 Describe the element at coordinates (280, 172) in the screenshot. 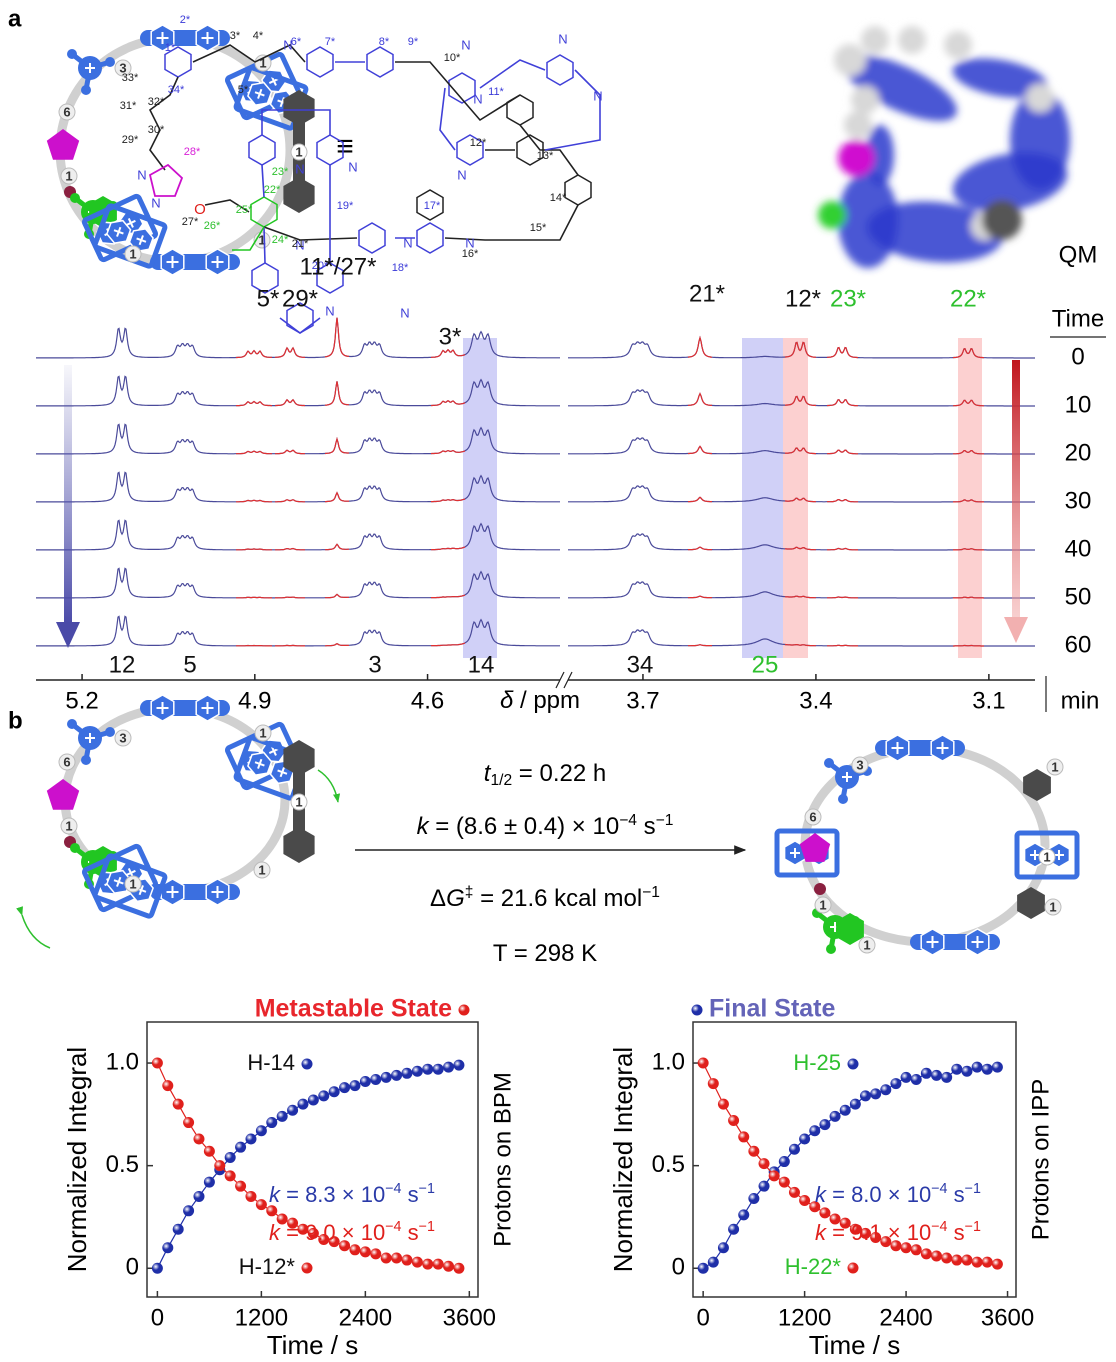

I see `atom-number: 23*` at that location.